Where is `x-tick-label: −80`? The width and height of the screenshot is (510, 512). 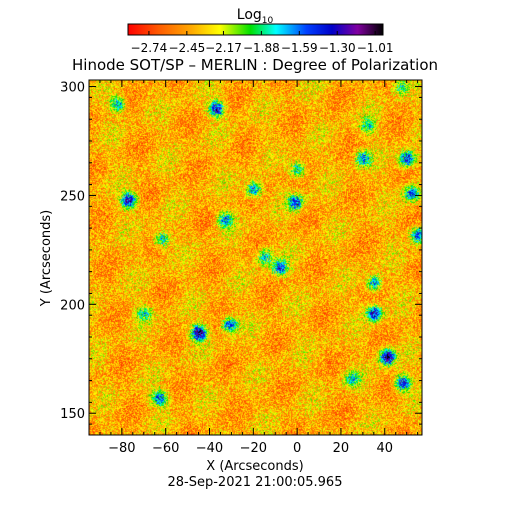
x-tick-label: −80 is located at coordinates (121, 448).